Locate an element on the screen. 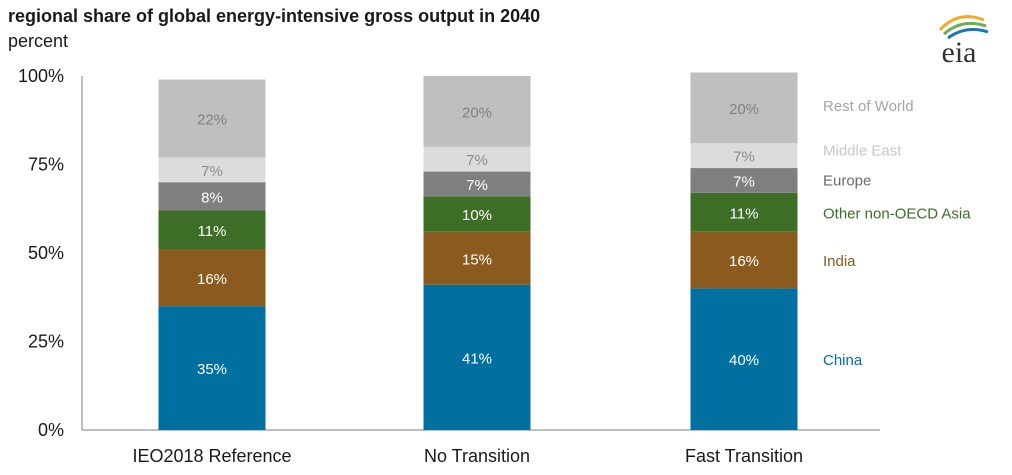 Image resolution: width=1012 pixels, height=475 pixels. eia-logo: eia is located at coordinates (963, 40).